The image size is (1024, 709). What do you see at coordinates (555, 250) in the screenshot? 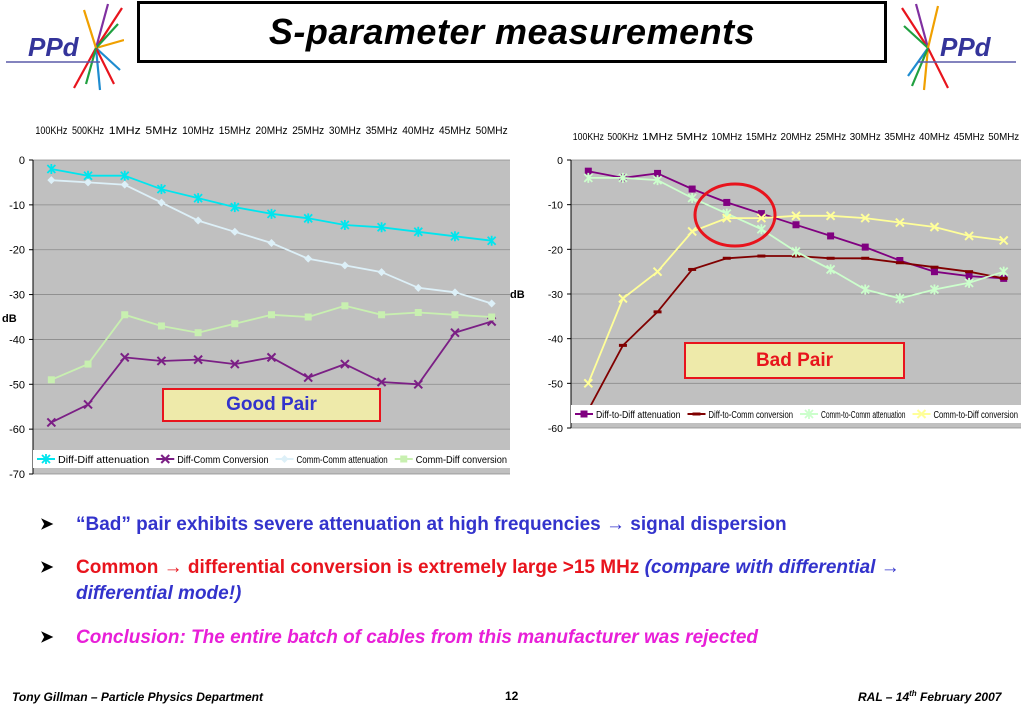
I see `right-chart-ytick-label: -20` at bounding box center [555, 250].